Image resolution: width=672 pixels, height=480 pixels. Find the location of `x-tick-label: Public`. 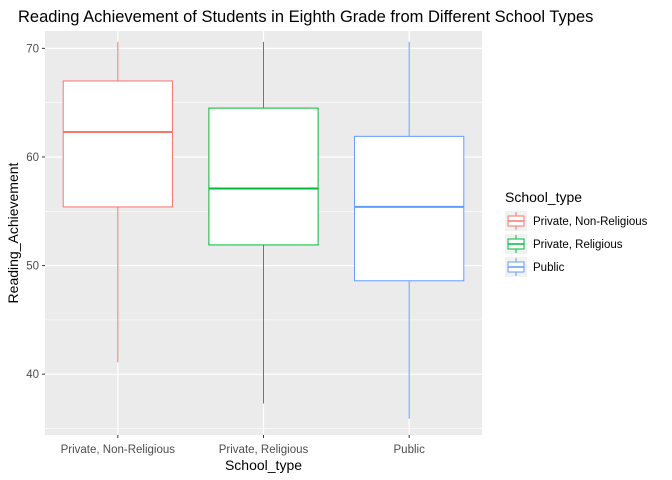

x-tick-label: Public is located at coordinates (410, 450).